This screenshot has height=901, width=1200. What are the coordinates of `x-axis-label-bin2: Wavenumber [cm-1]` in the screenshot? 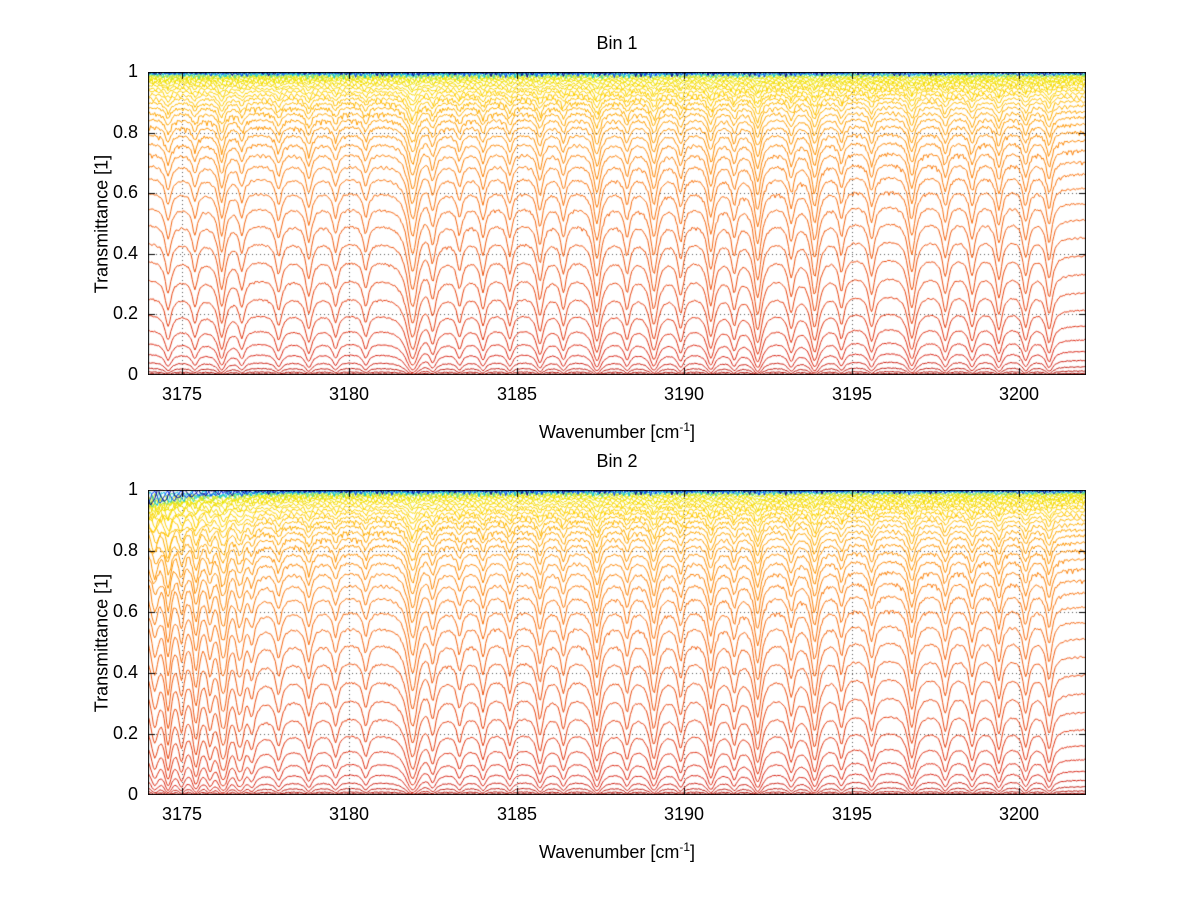 It's located at (617, 851).